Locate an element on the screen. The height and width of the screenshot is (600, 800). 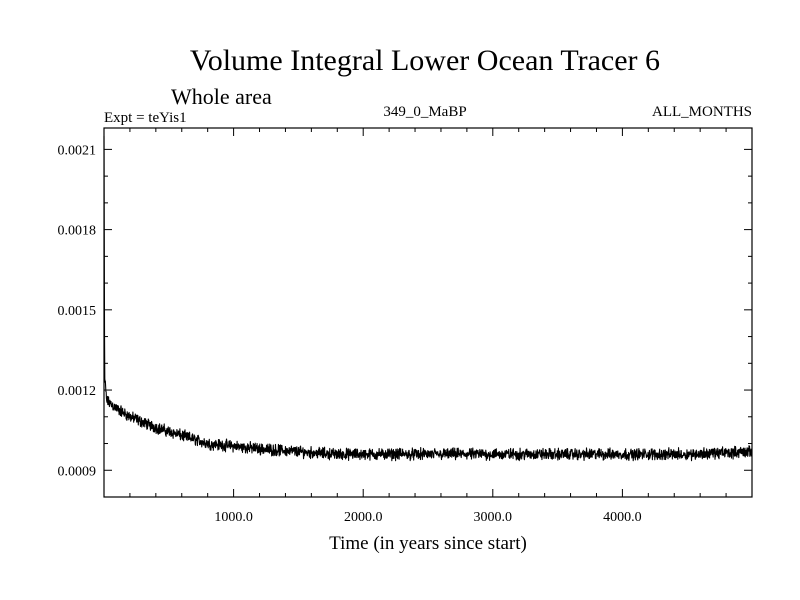
x-tick-label: 3000.0 is located at coordinates (493, 517).